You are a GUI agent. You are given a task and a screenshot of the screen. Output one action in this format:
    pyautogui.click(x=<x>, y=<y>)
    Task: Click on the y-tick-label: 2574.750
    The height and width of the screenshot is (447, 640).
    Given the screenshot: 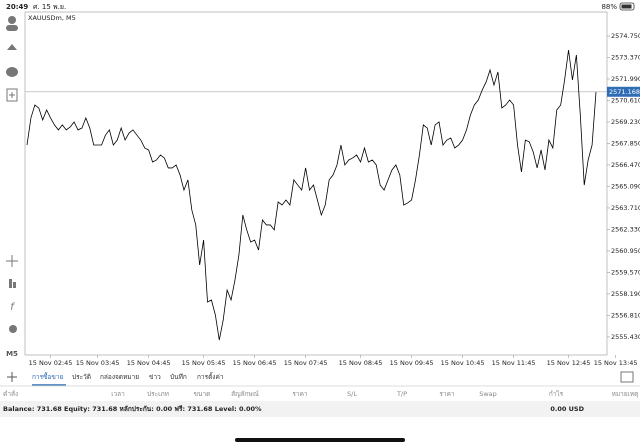 What is the action you would take?
    pyautogui.click(x=625, y=36)
    